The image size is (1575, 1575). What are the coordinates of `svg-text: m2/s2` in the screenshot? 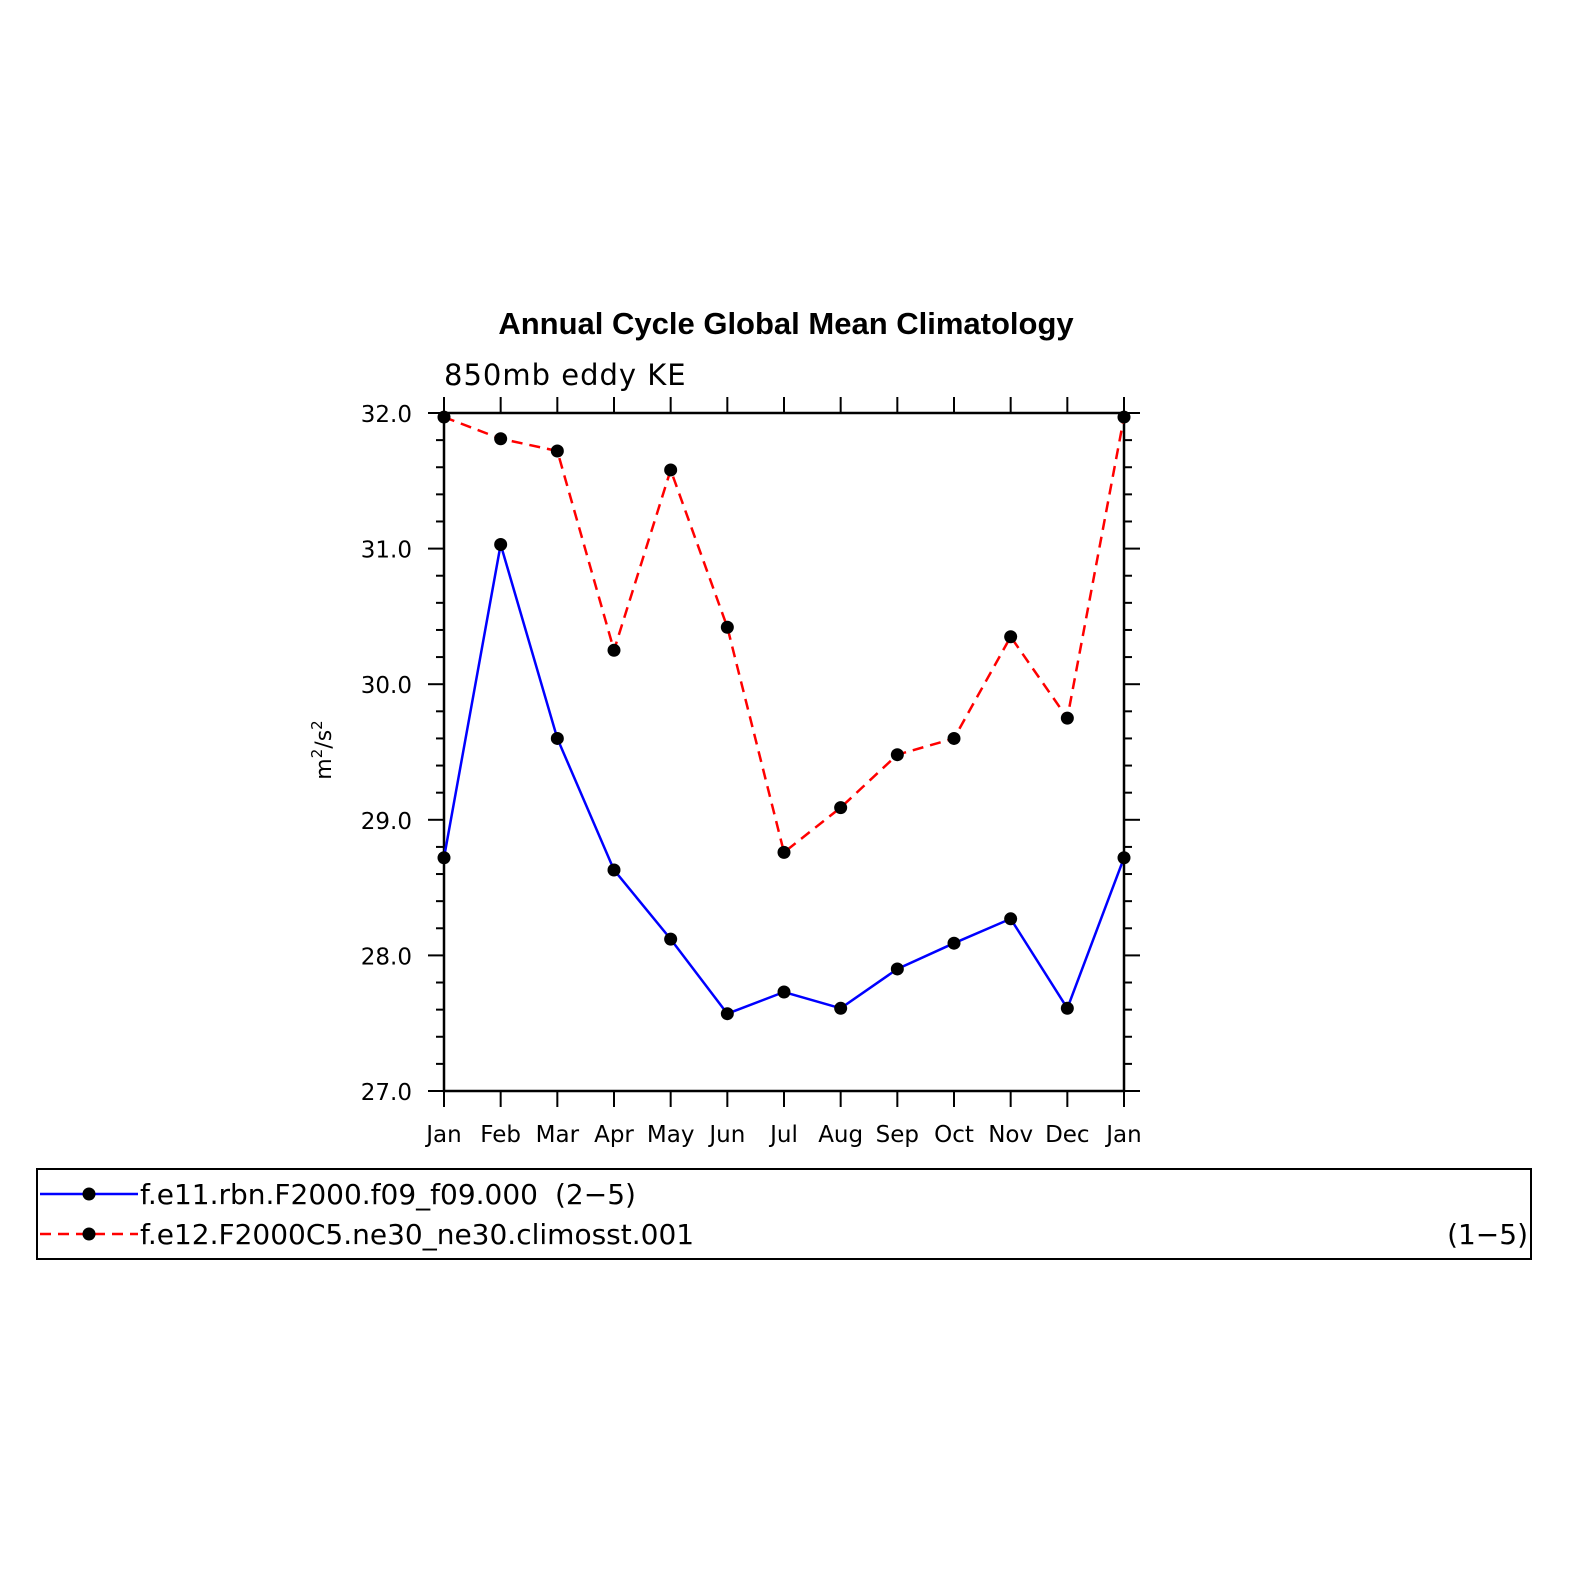 It's located at (322, 749).